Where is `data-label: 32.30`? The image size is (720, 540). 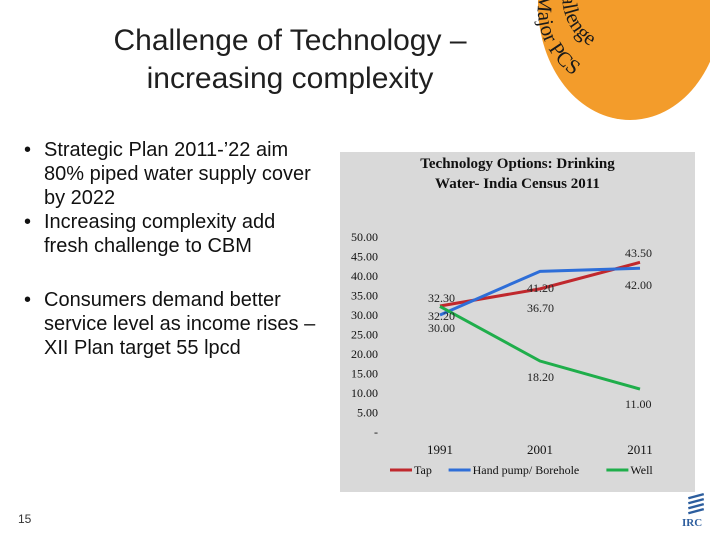 data-label: 32.30 is located at coordinates (441, 298).